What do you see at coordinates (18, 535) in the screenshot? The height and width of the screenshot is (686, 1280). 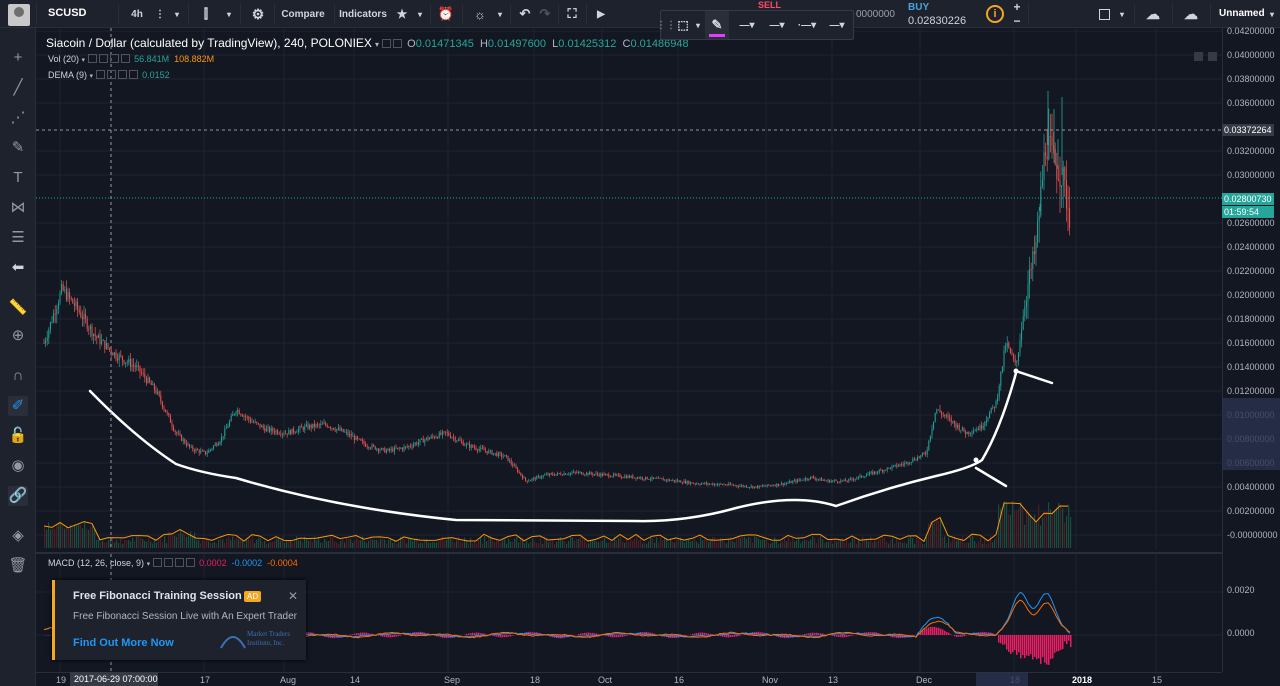 I see `layers-icon: ◈` at bounding box center [18, 535].